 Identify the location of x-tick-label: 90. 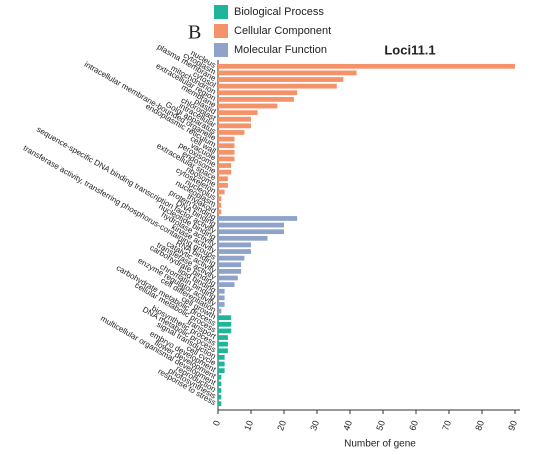
(512, 425).